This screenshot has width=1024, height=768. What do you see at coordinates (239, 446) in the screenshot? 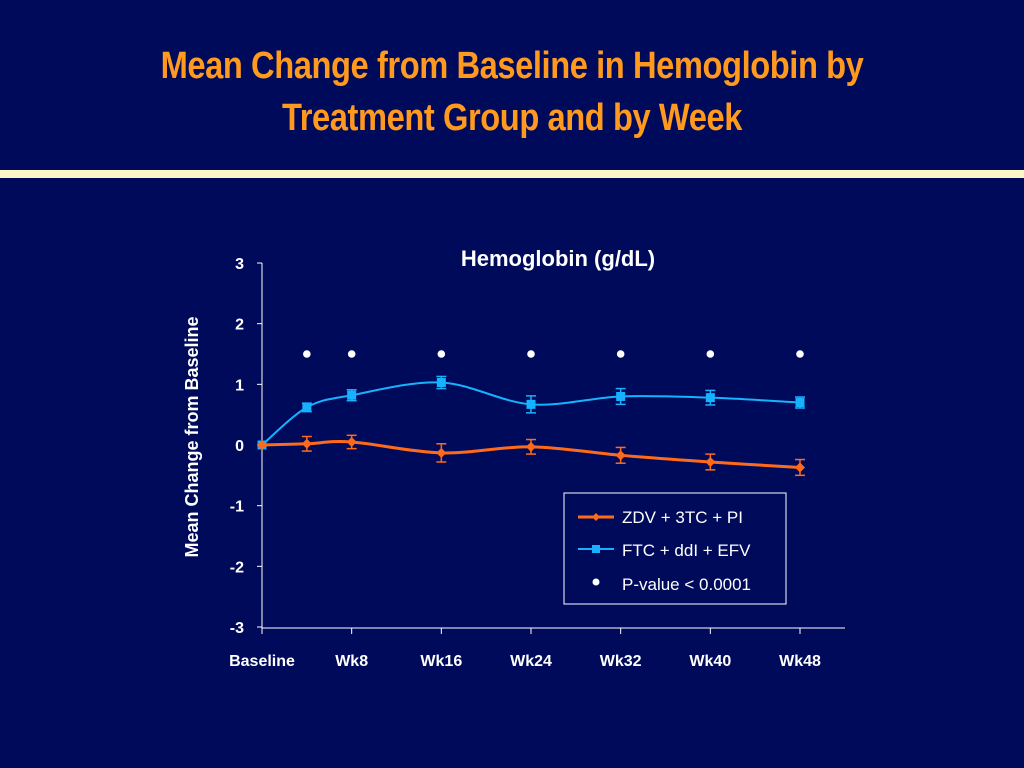
I see `y-tick-label: 0` at bounding box center [239, 446].